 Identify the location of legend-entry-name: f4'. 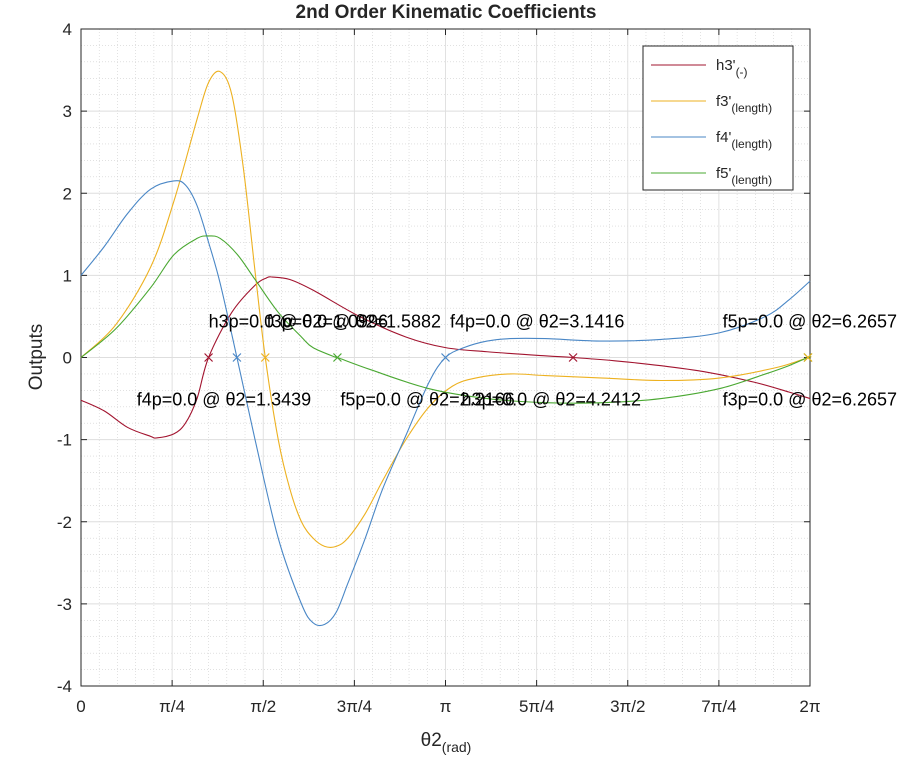
(724, 137).